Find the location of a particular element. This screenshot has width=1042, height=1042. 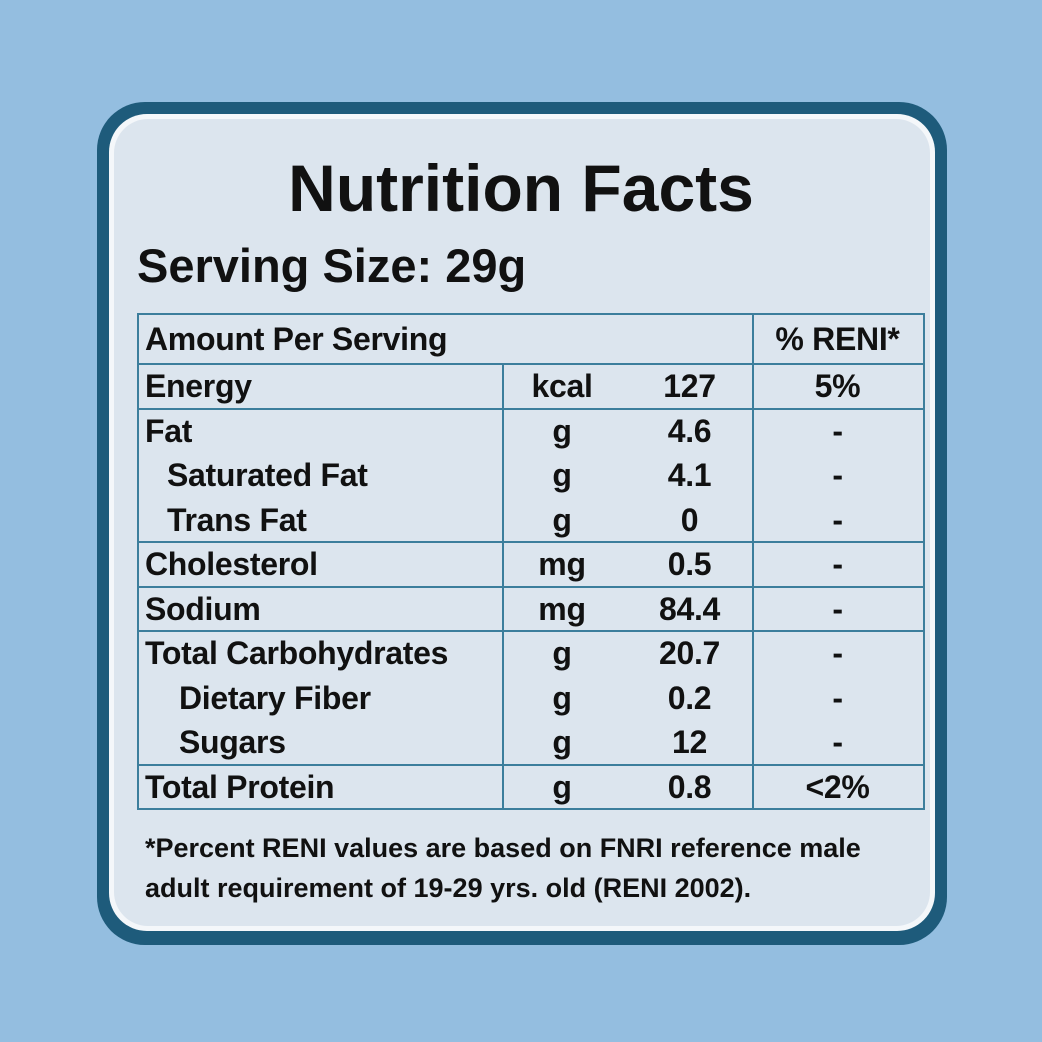

nutrient-amount: 12 is located at coordinates (689, 742).